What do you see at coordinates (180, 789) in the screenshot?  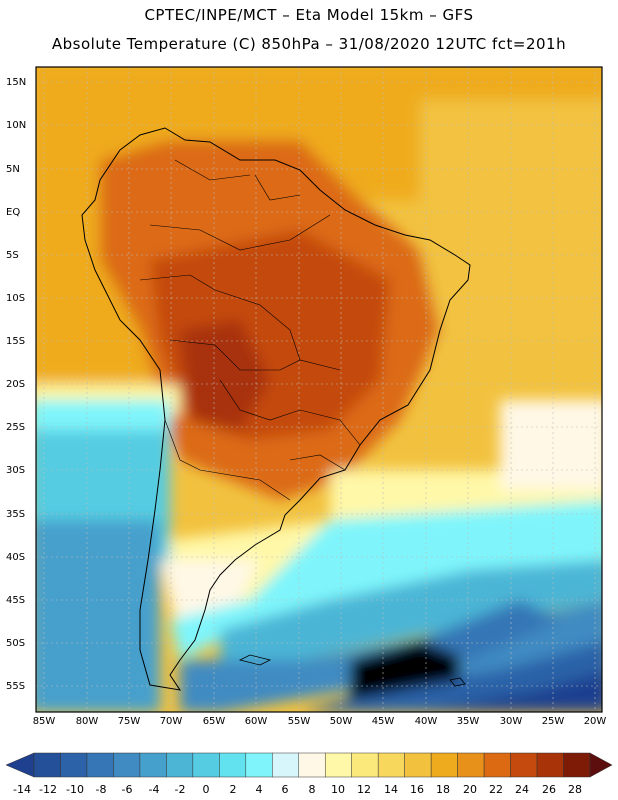 I see `colorbar-label: -2` at bounding box center [180, 789].